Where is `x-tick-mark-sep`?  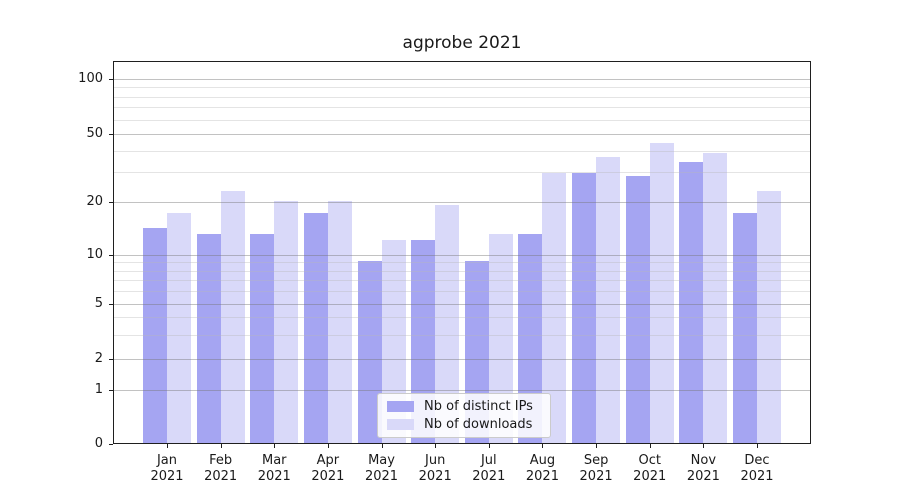
x-tick-mark-sep is located at coordinates (597, 446).